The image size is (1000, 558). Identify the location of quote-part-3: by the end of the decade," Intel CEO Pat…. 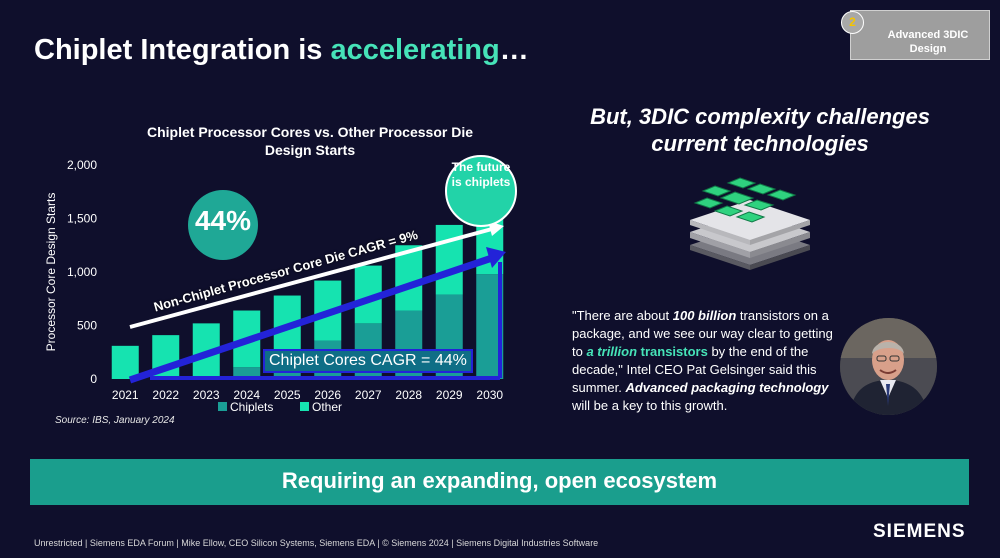
(694, 369).